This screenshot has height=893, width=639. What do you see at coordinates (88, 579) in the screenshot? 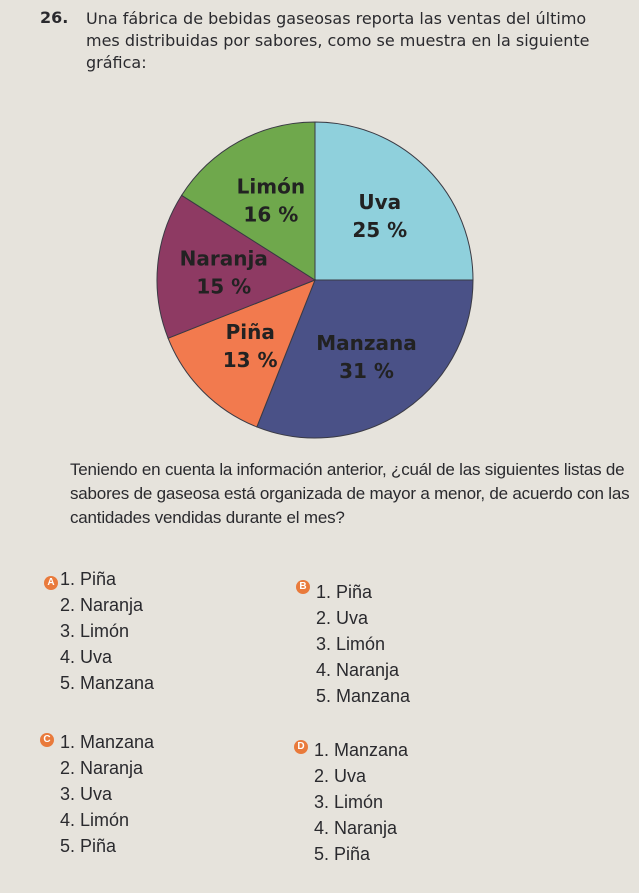
I see `option-a-item: 1. Piña` at bounding box center [88, 579].